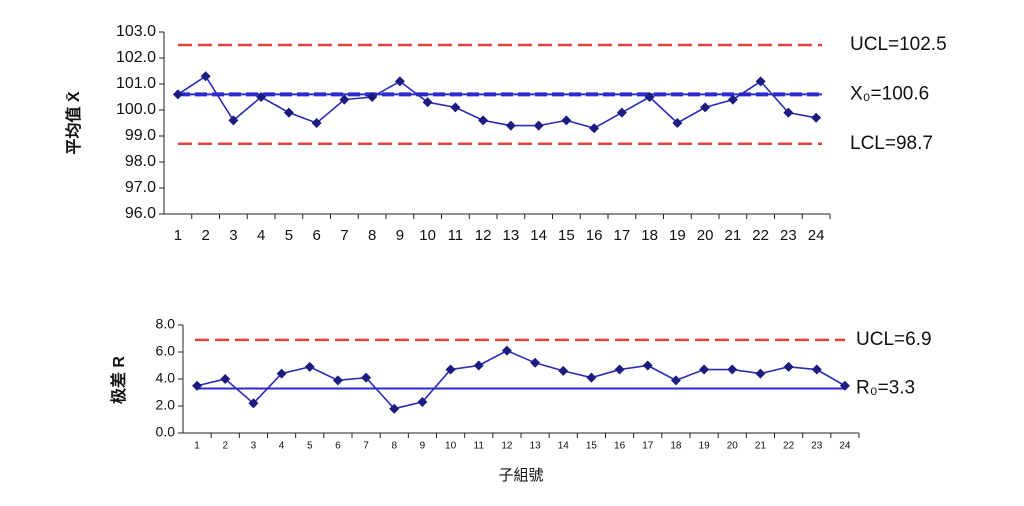 This screenshot has height=506, width=1024. Describe the element at coordinates (885, 387) in the screenshot. I see `limit-label: R₀=3.3` at that location.